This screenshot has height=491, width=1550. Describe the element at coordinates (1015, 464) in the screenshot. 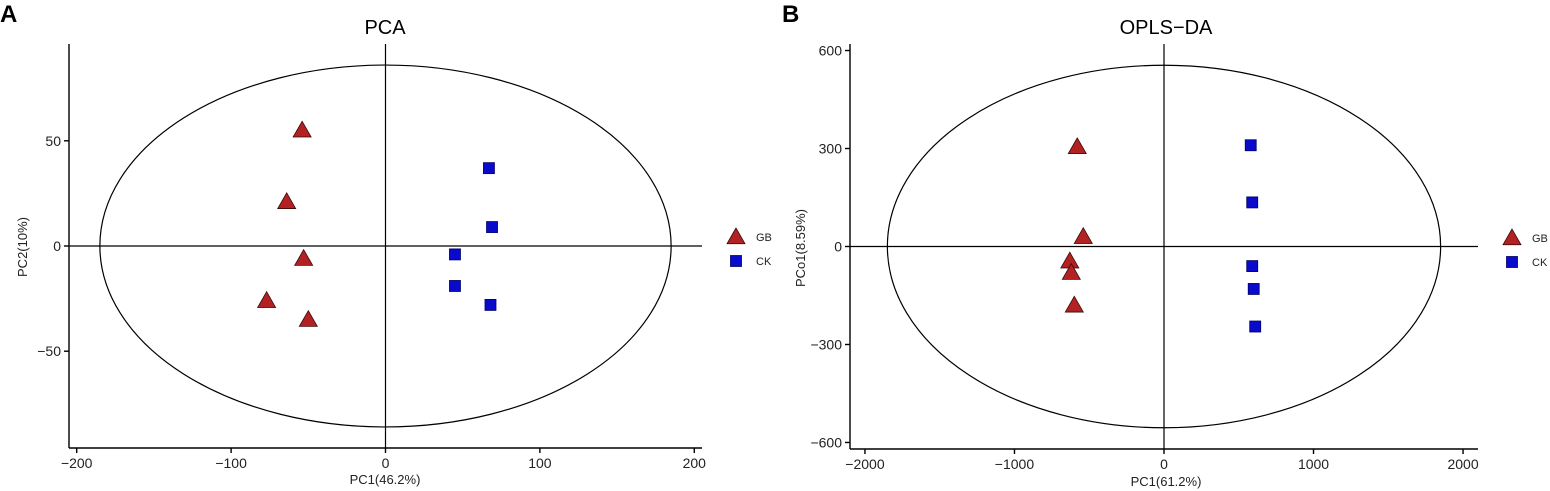

I see `x-tick-label: −1000` at that location.